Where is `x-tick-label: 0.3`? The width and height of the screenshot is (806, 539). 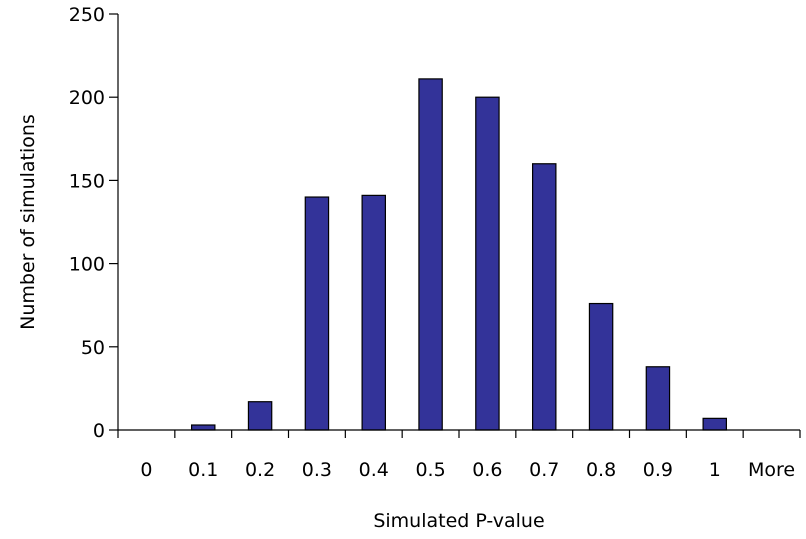
x-tick-label: 0.3 is located at coordinates (317, 470).